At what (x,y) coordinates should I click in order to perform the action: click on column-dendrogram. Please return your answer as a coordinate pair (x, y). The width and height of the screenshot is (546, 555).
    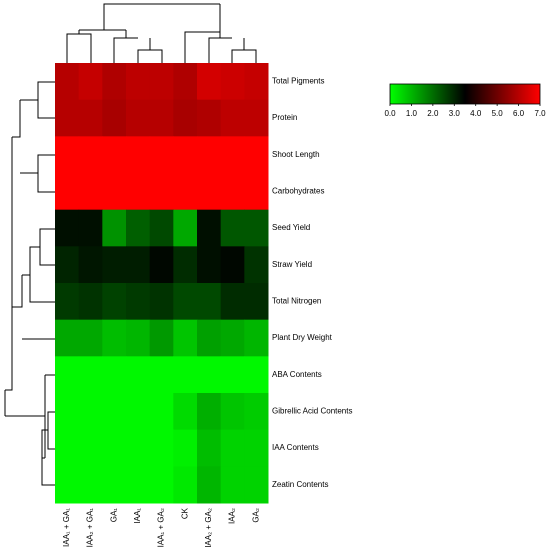
    Looking at the image, I should click on (161, 33).